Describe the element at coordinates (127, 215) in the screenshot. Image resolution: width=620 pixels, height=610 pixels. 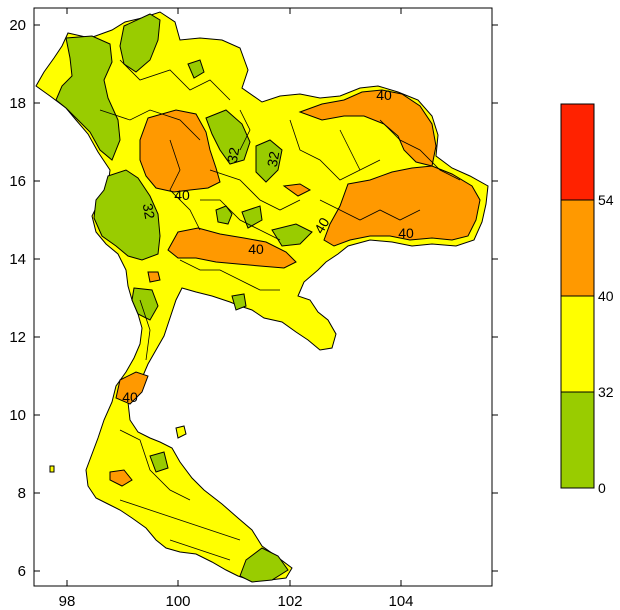
I see `green-zone-west` at that location.